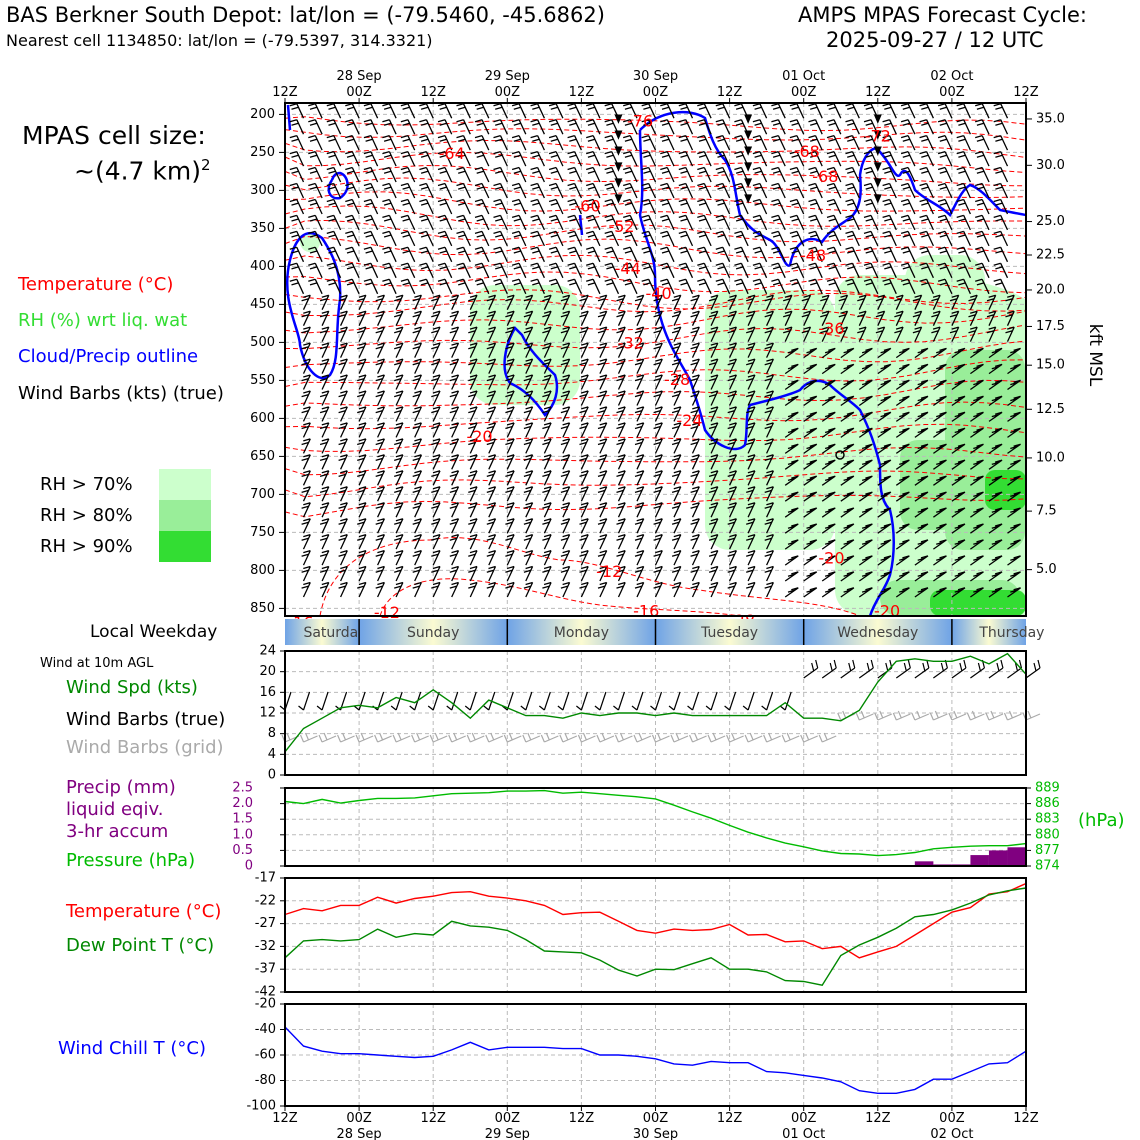  What do you see at coordinates (582, 92) in the screenshot?
I see `top-time-tick-label: 12Z` at bounding box center [582, 92].